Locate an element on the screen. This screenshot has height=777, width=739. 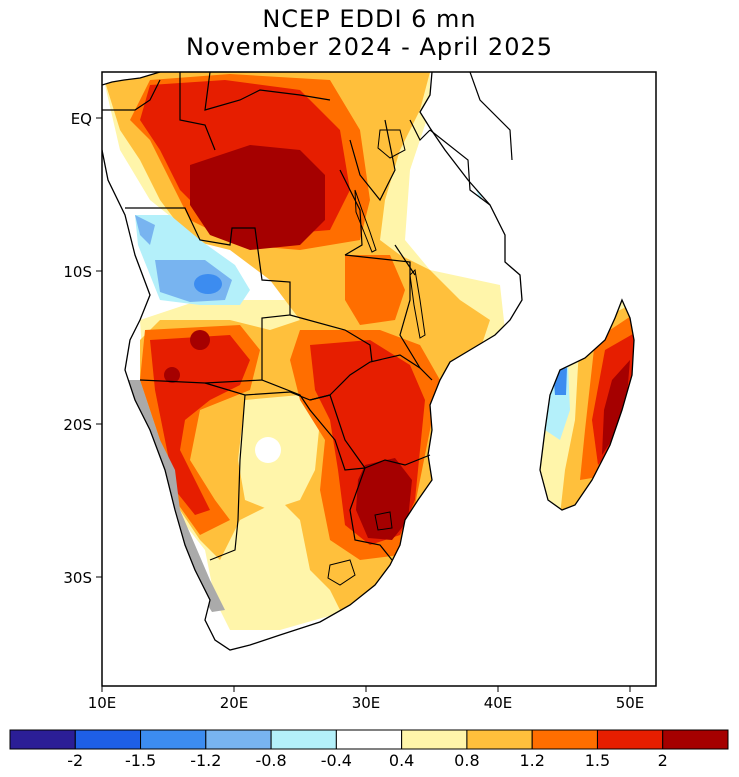
colorbar-label: -1.5 is located at coordinates (140, 760).